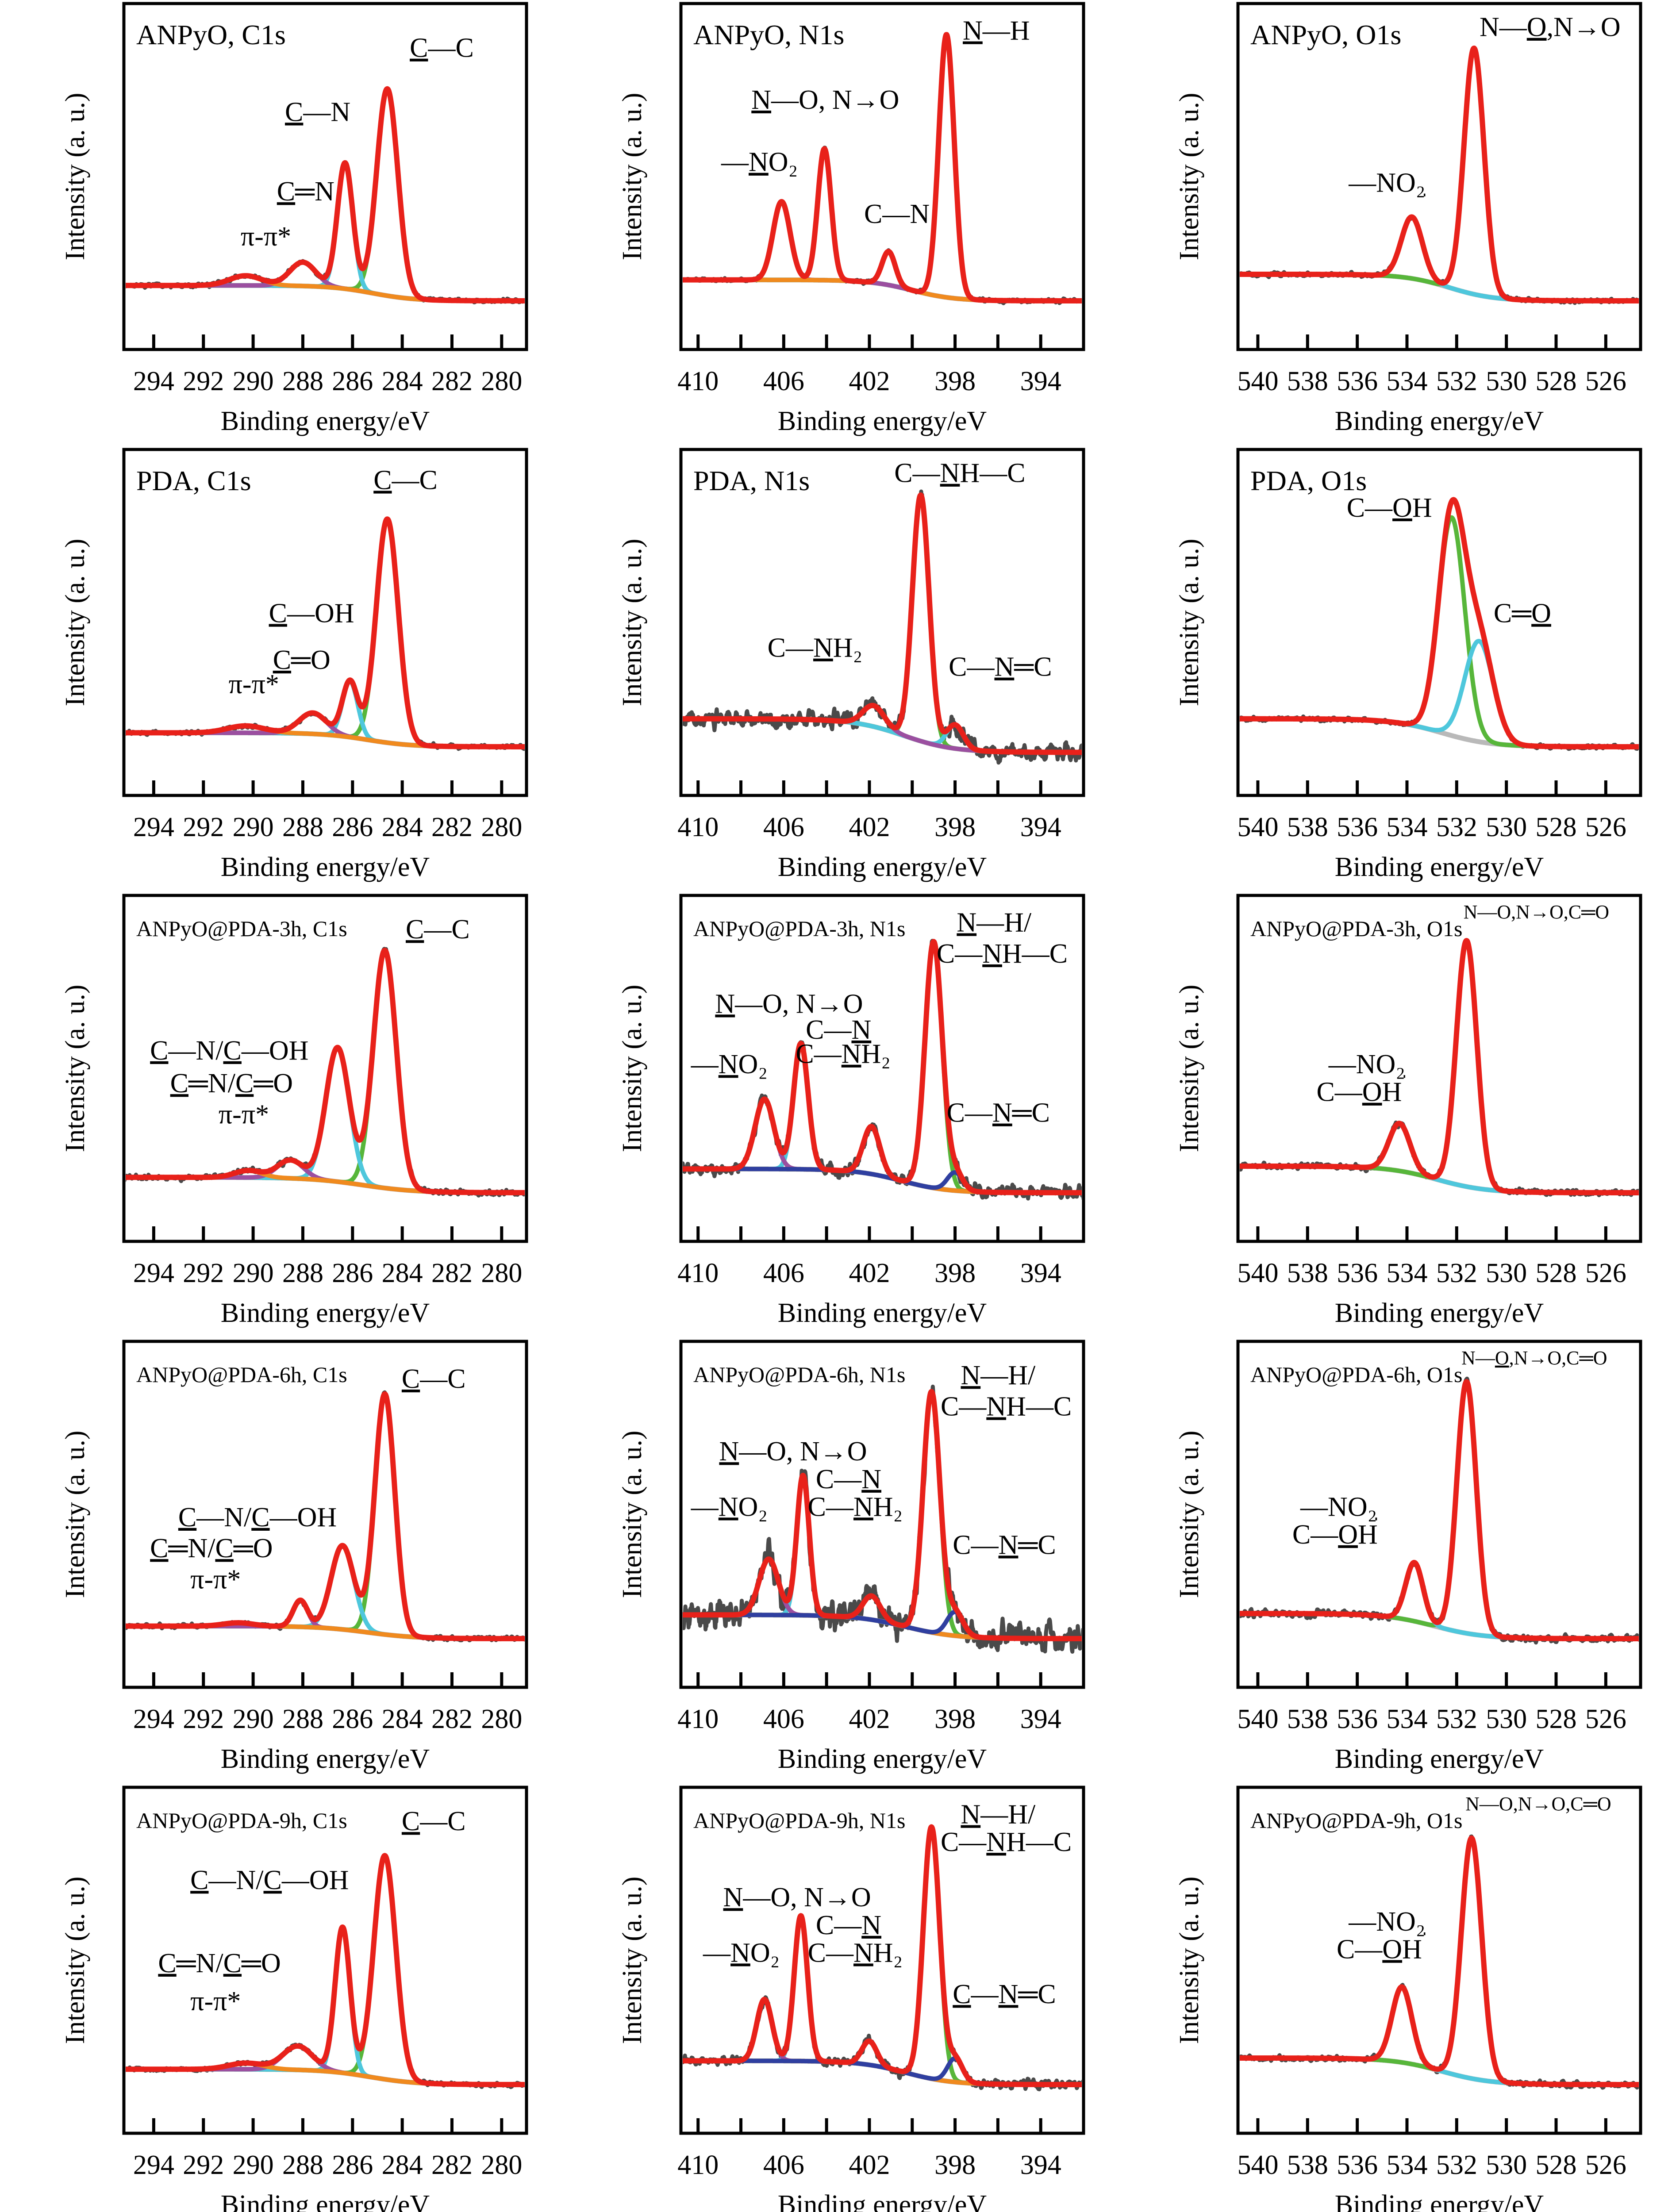 Image resolution: width=1672 pixels, height=2212 pixels. Describe the element at coordinates (1484, 105) in the screenshot. I see `peak-annotations: N—O,N→O —NO₂` at that location.